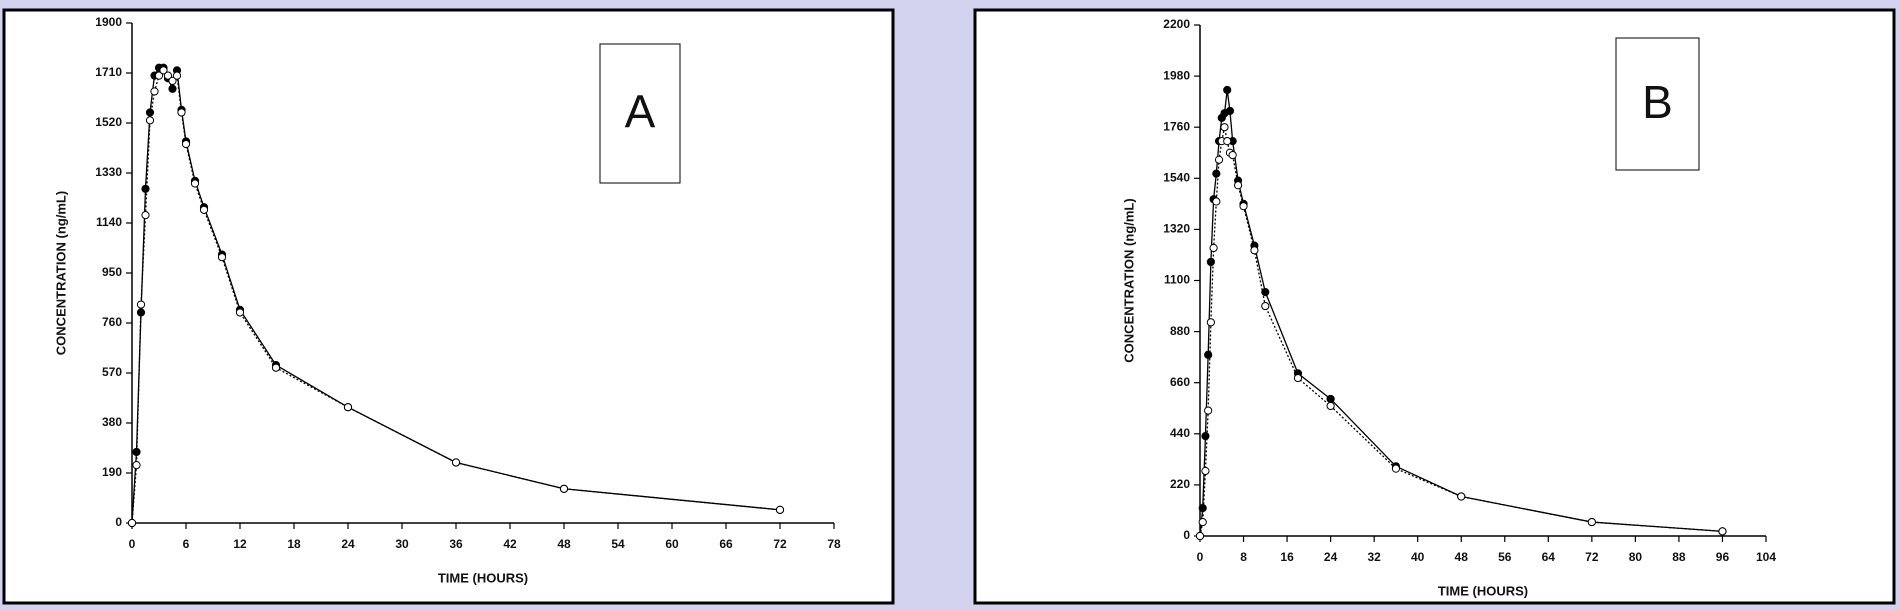 The image size is (1900, 610). I want to click on x-tick-label: 60, so click(672, 544).